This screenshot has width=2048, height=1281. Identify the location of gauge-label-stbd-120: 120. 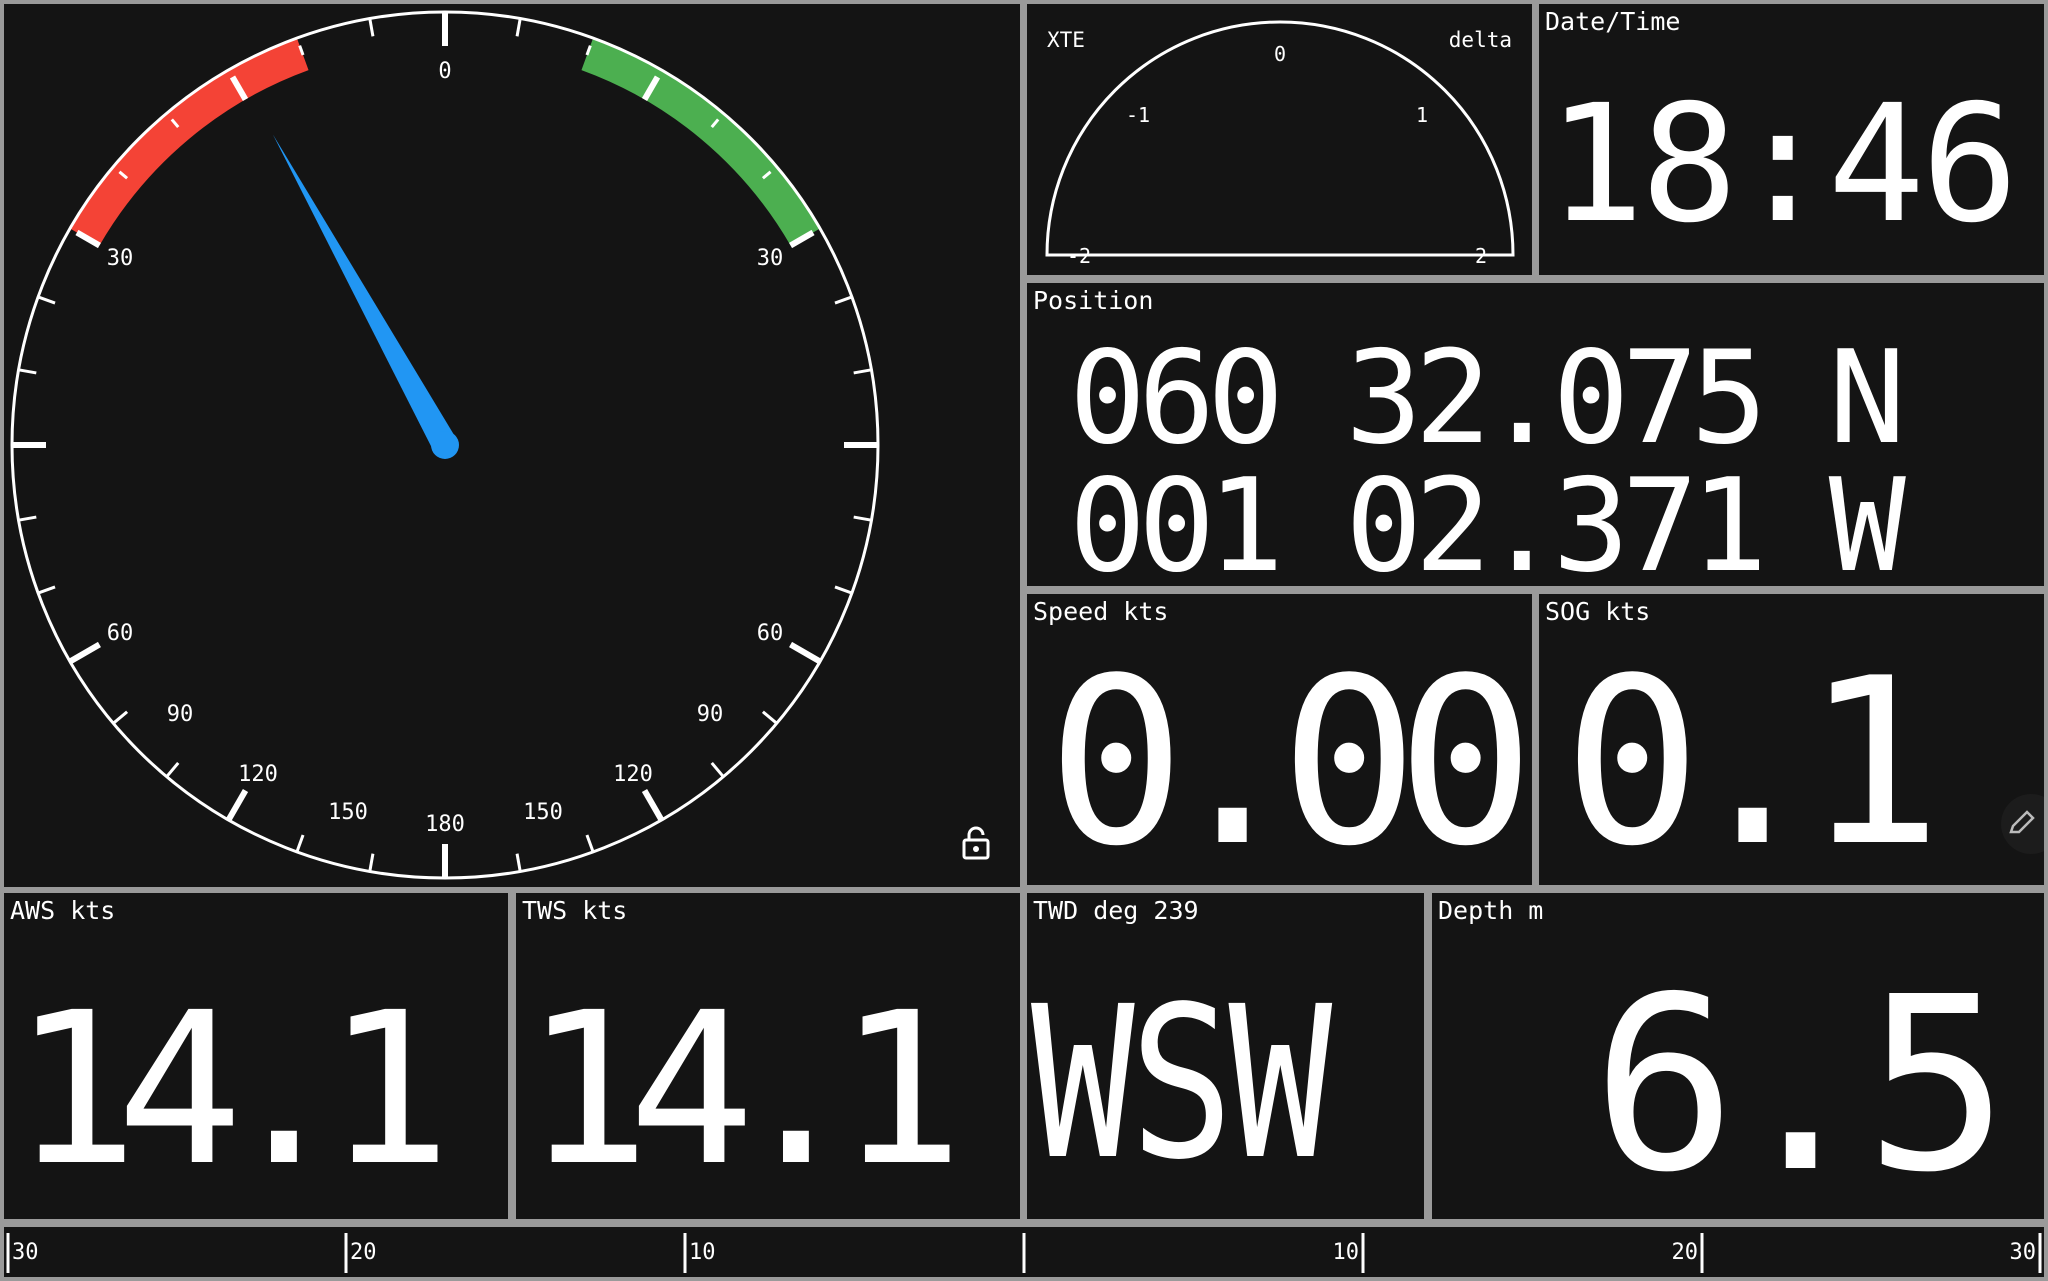
(633, 774).